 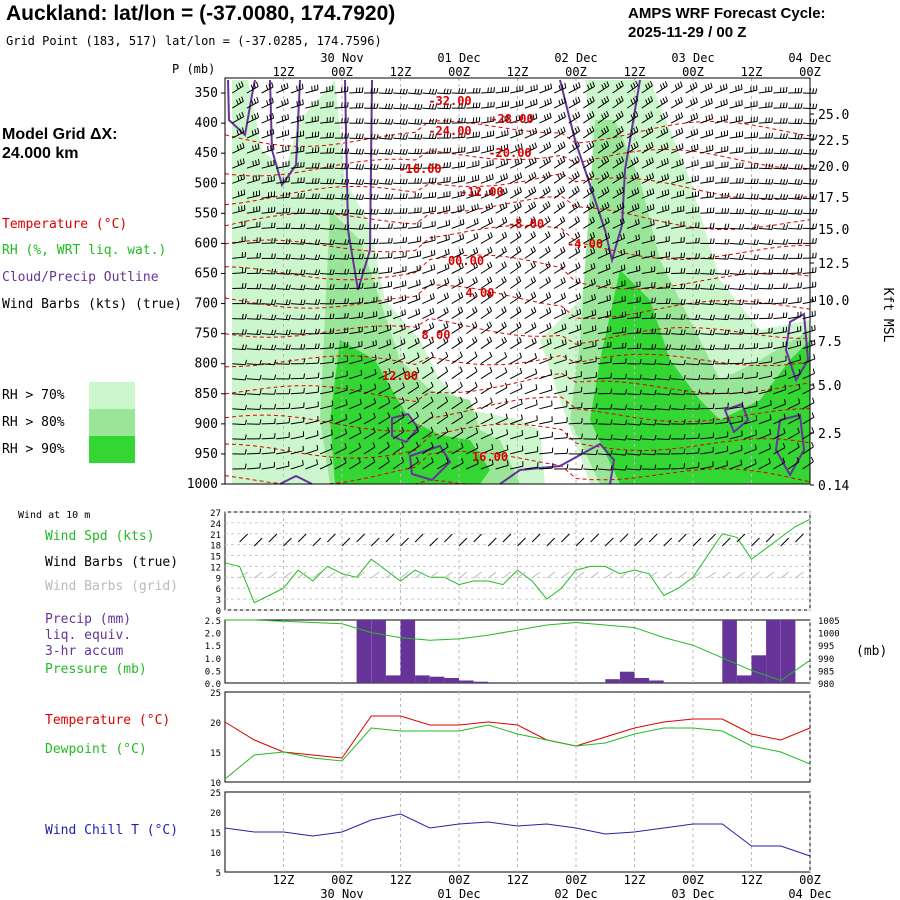 What do you see at coordinates (419, 169) in the screenshot?
I see `temperature-contour-label: -16.00` at bounding box center [419, 169].